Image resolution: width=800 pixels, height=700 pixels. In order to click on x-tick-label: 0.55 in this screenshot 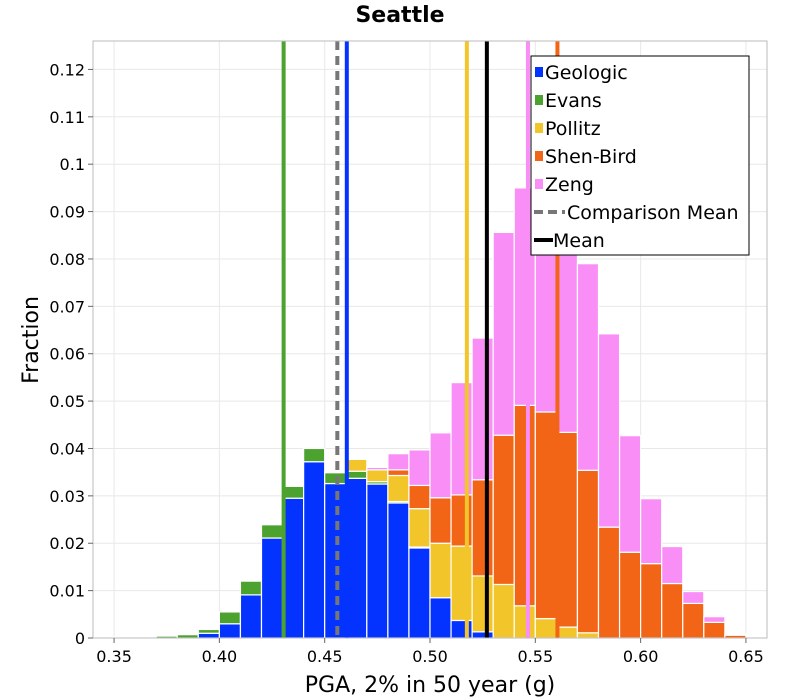, I will do `click(536, 656)`.